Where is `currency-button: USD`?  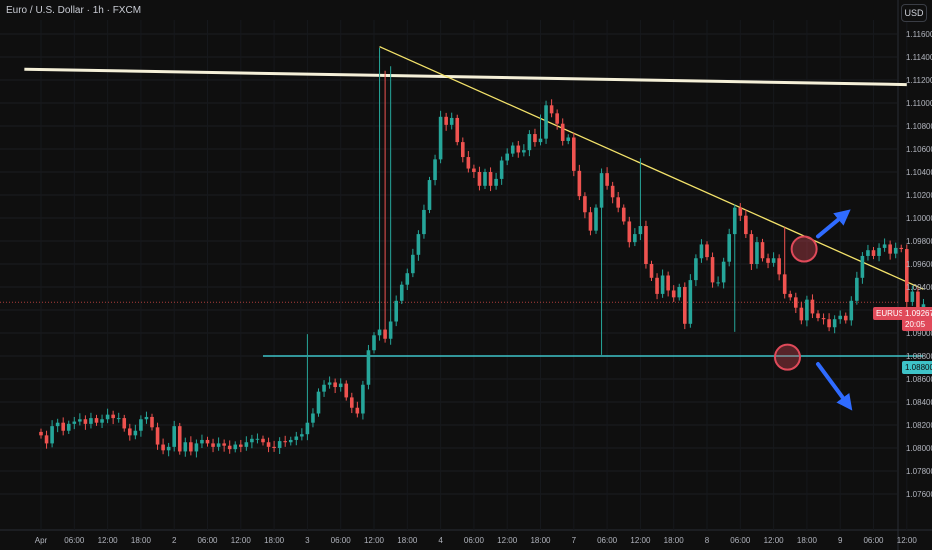
currency-button: USD is located at coordinates (914, 13).